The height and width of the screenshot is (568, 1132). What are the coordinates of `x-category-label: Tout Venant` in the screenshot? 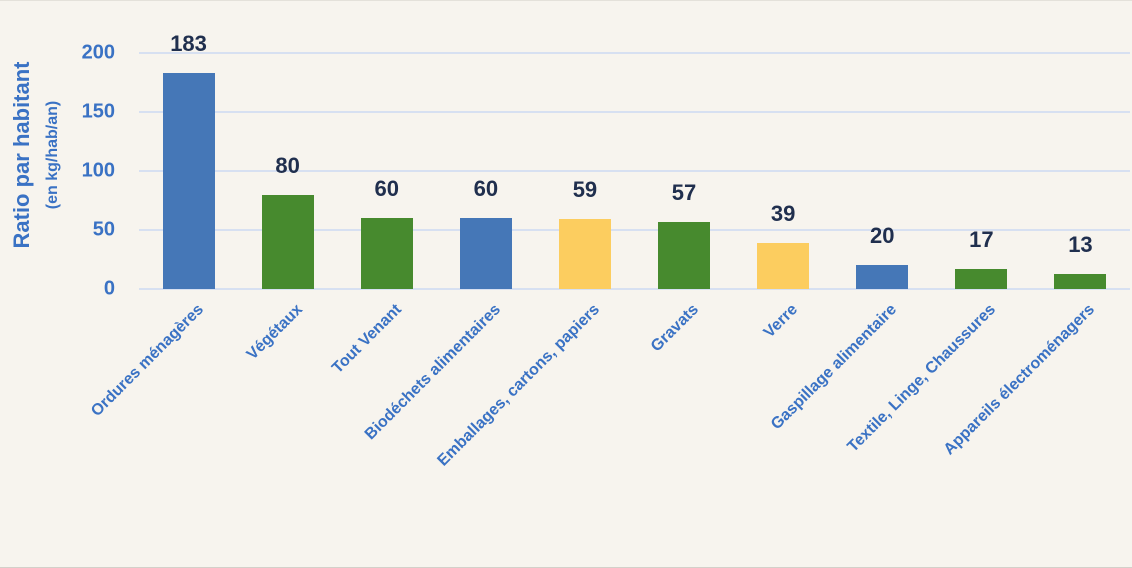 It's located at (366, 339).